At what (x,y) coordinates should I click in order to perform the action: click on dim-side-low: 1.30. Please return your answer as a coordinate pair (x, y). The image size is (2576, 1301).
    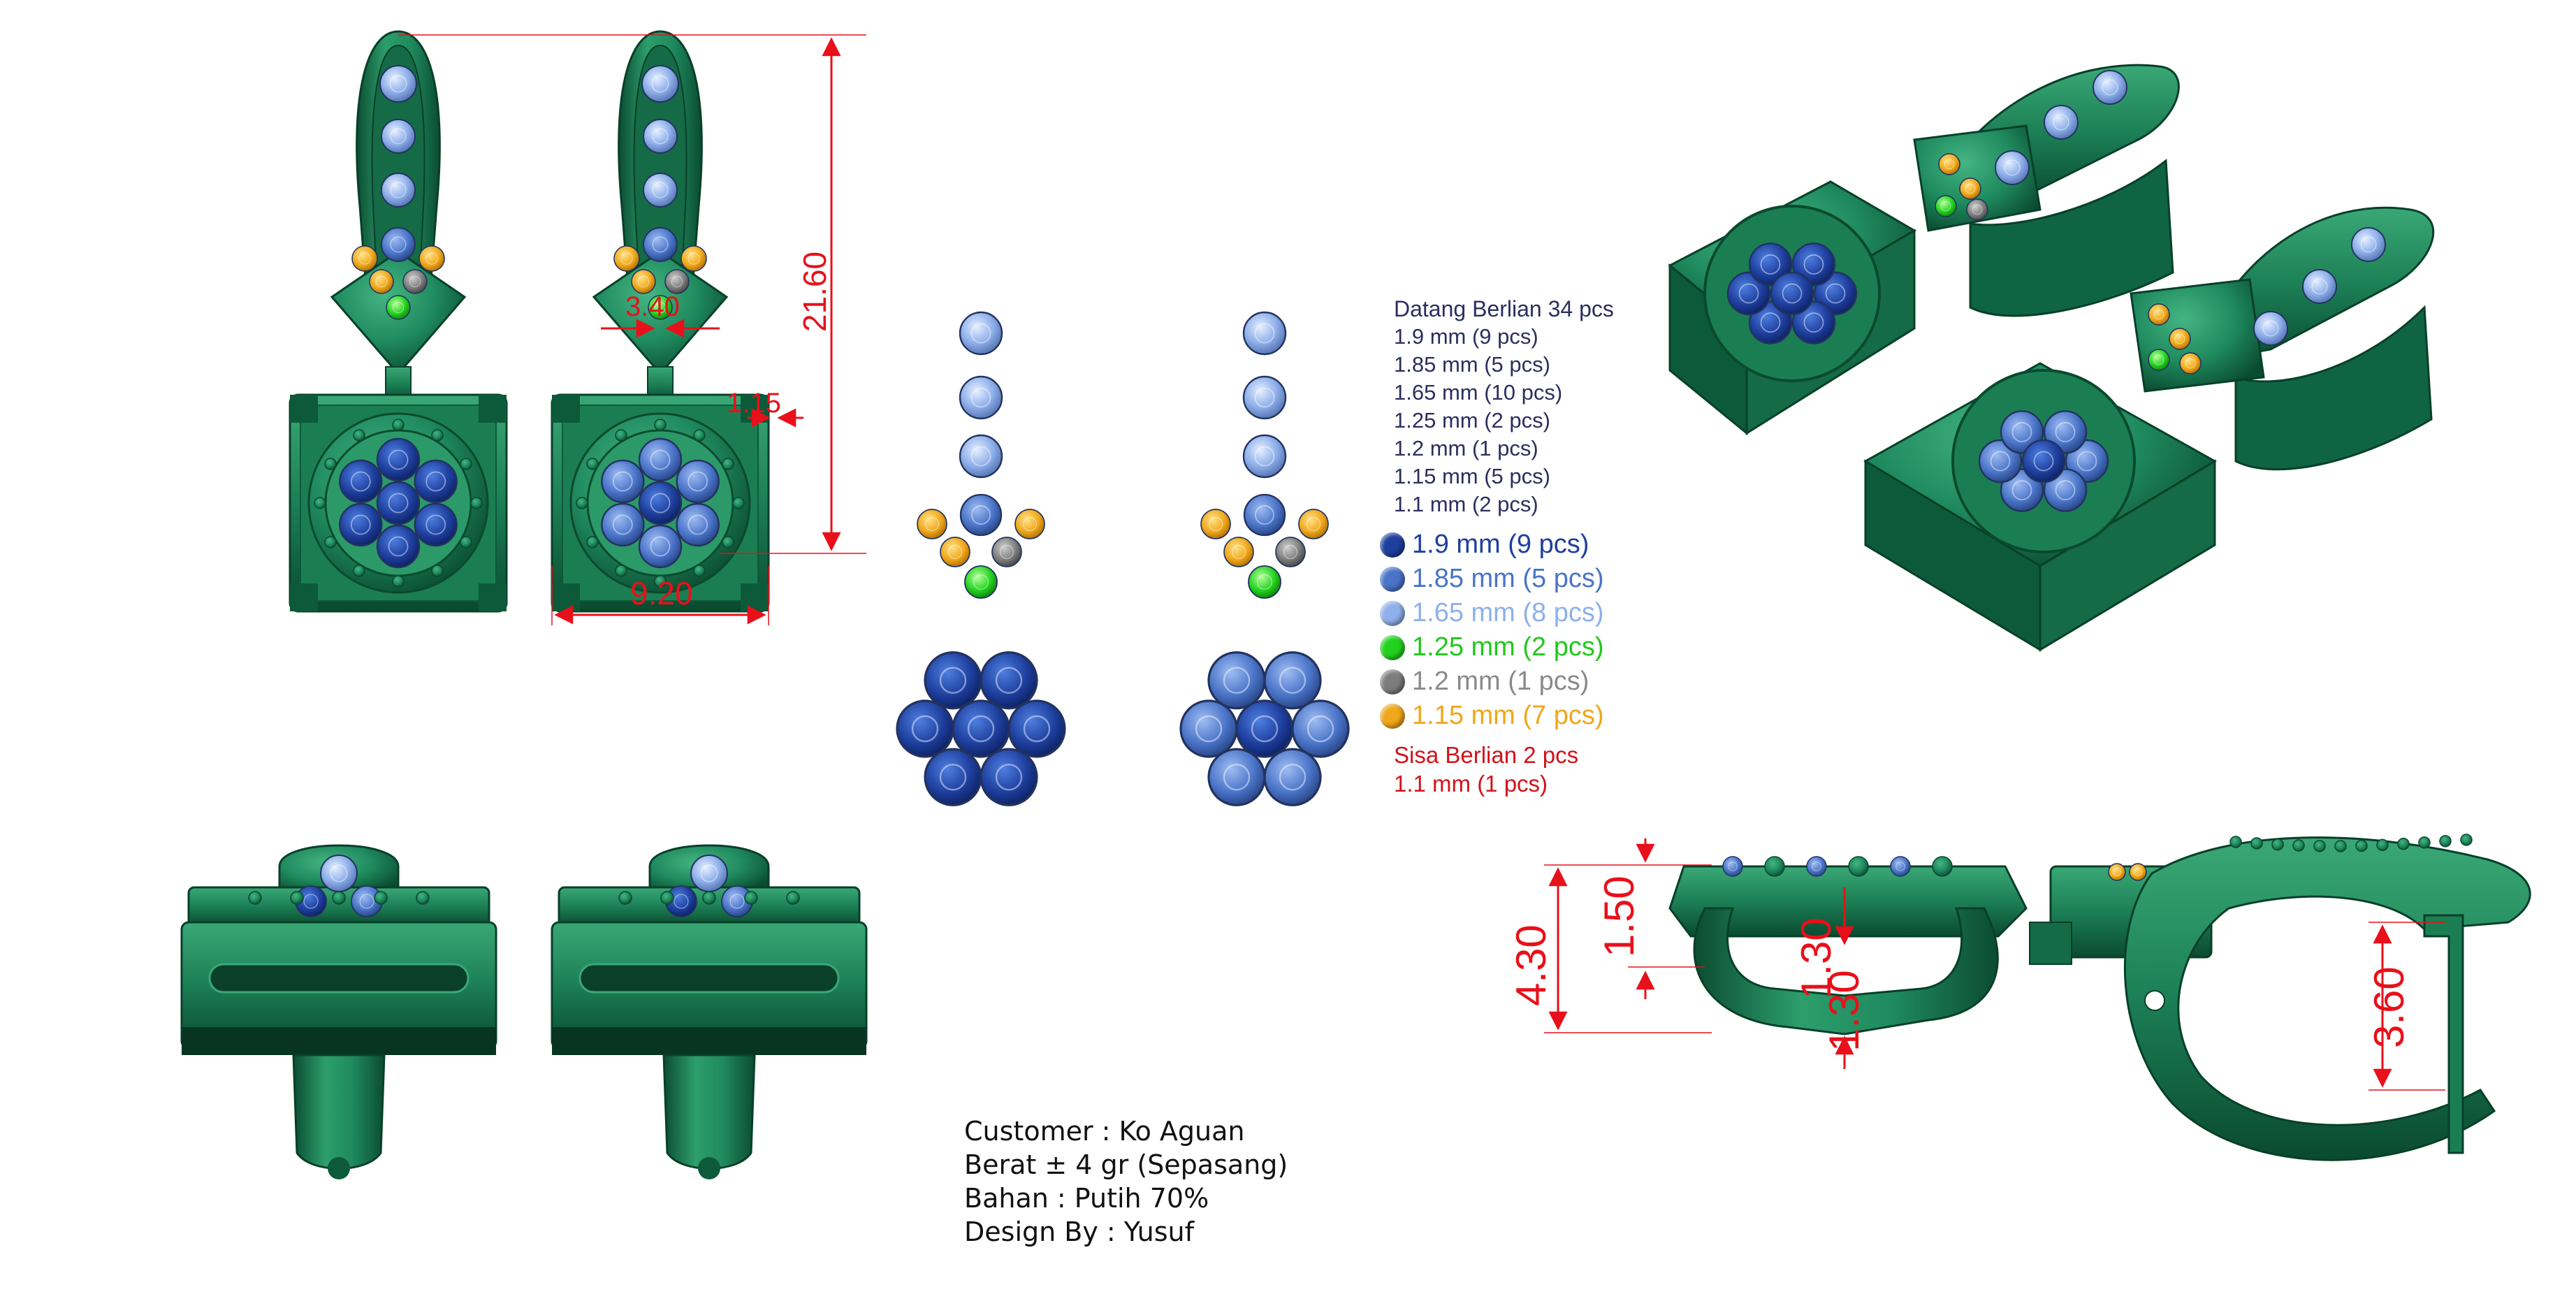
    Looking at the image, I should click on (1845, 1011).